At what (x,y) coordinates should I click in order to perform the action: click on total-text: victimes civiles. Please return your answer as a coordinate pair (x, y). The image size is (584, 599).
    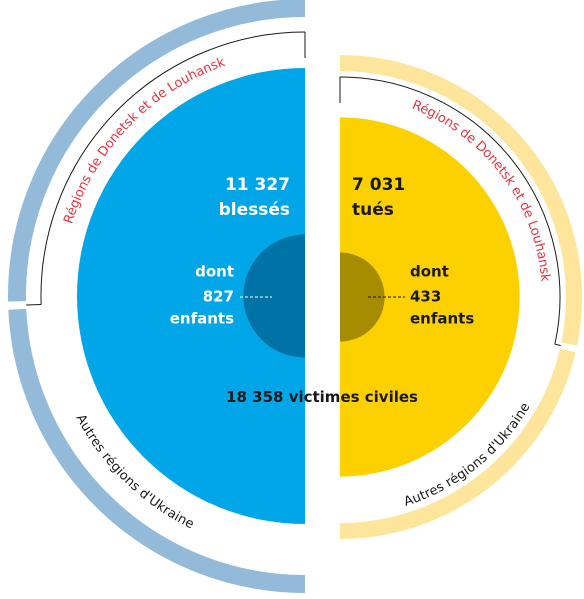
    Looking at the image, I should click on (353, 397).